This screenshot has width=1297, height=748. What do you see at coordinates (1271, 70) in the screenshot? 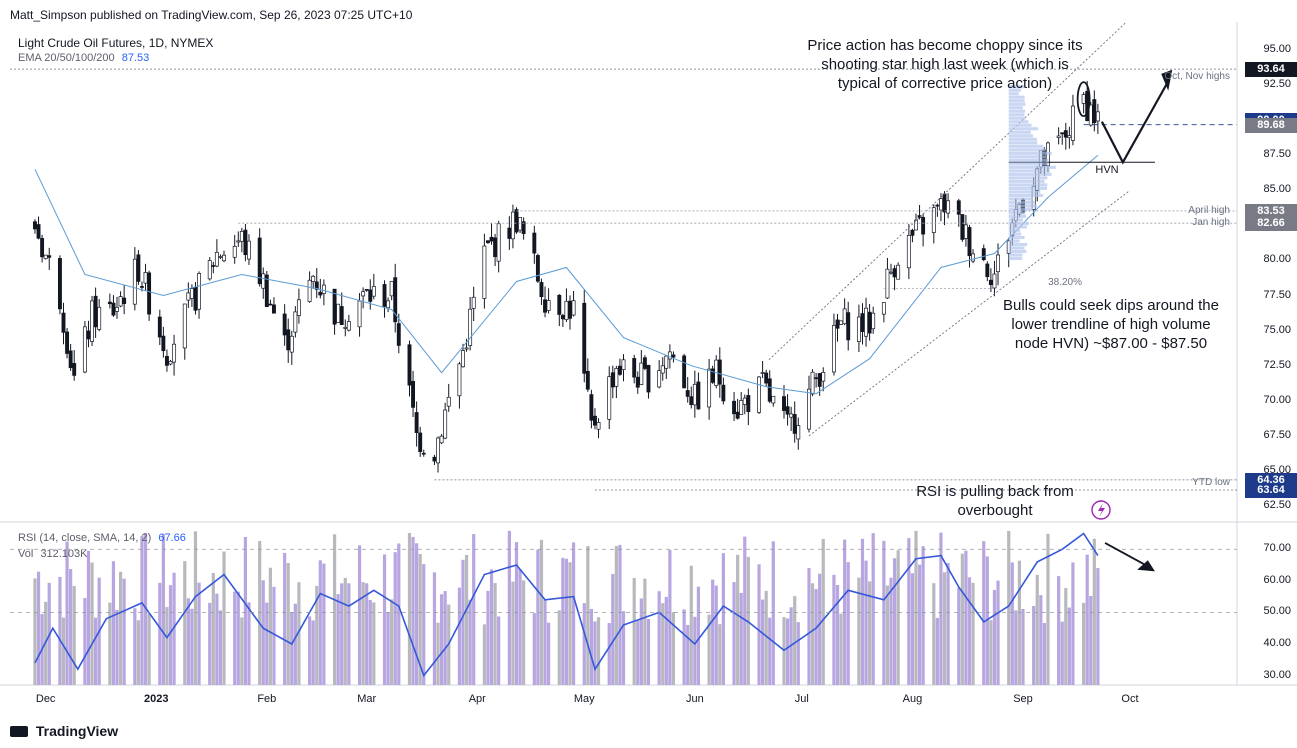
I see `price-tag: 93.64` at bounding box center [1271, 70].